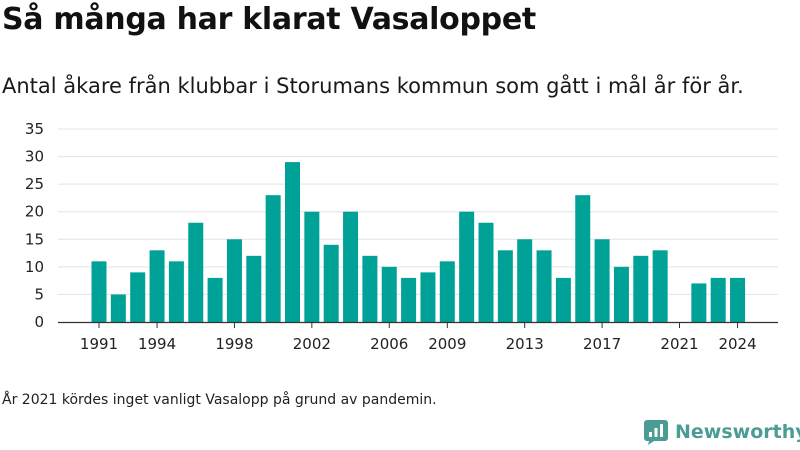  What do you see at coordinates (447, 344) in the screenshot?
I see `x-tick-label: 2009` at bounding box center [447, 344].